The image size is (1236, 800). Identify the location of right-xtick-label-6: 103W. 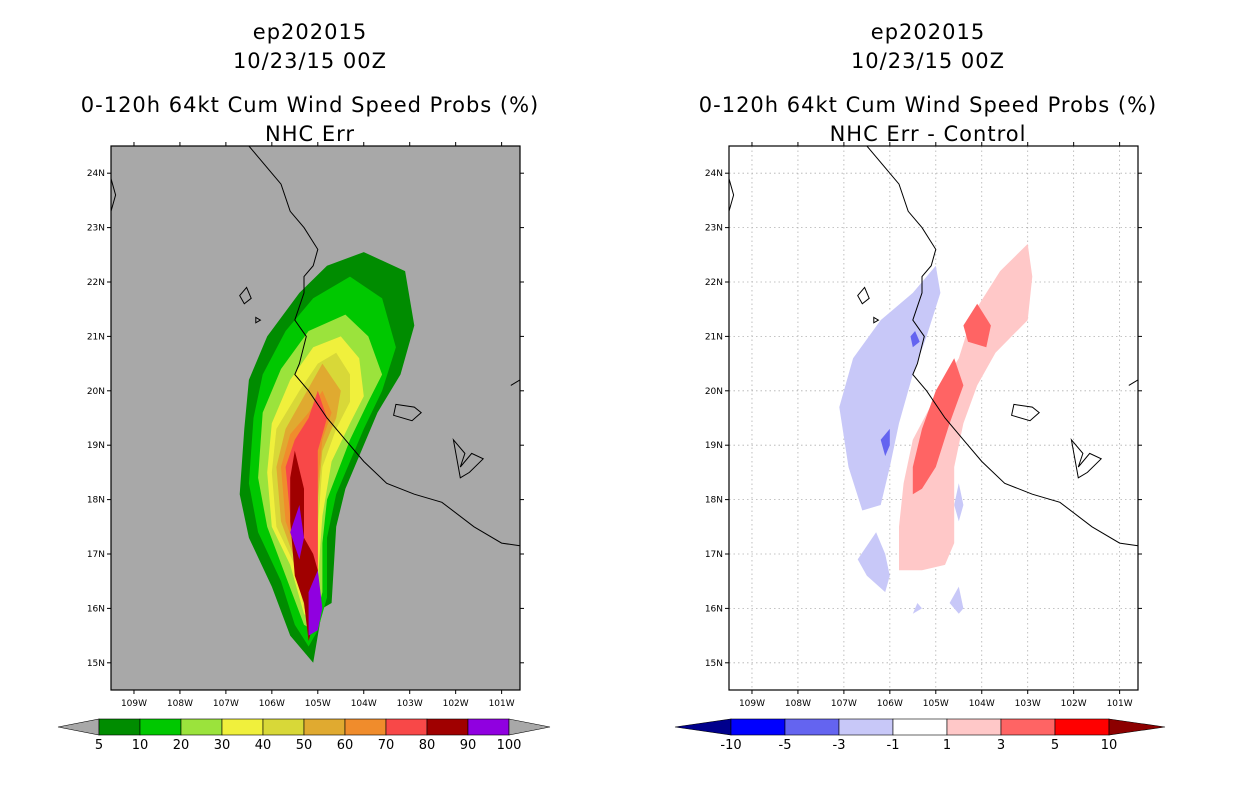
(1028, 704).